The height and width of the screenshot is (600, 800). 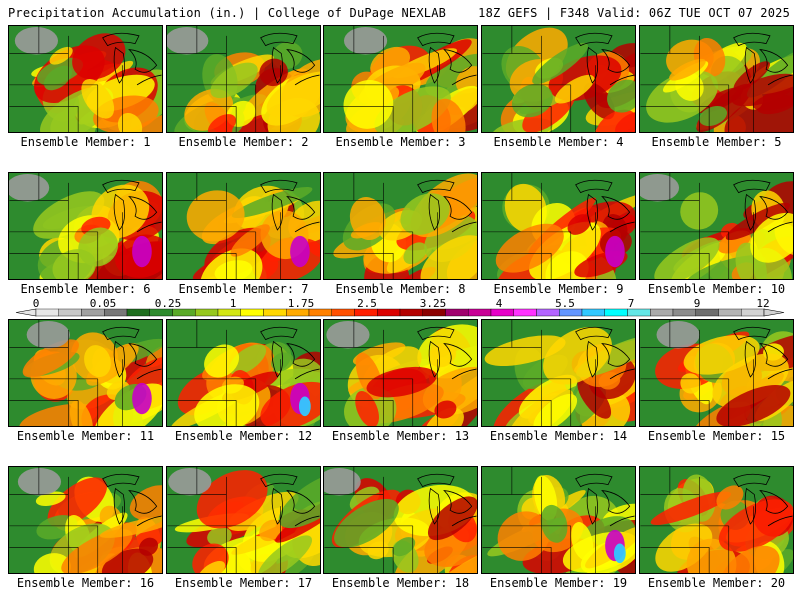 I want to click on member-number: 17, so click(x=305, y=583).